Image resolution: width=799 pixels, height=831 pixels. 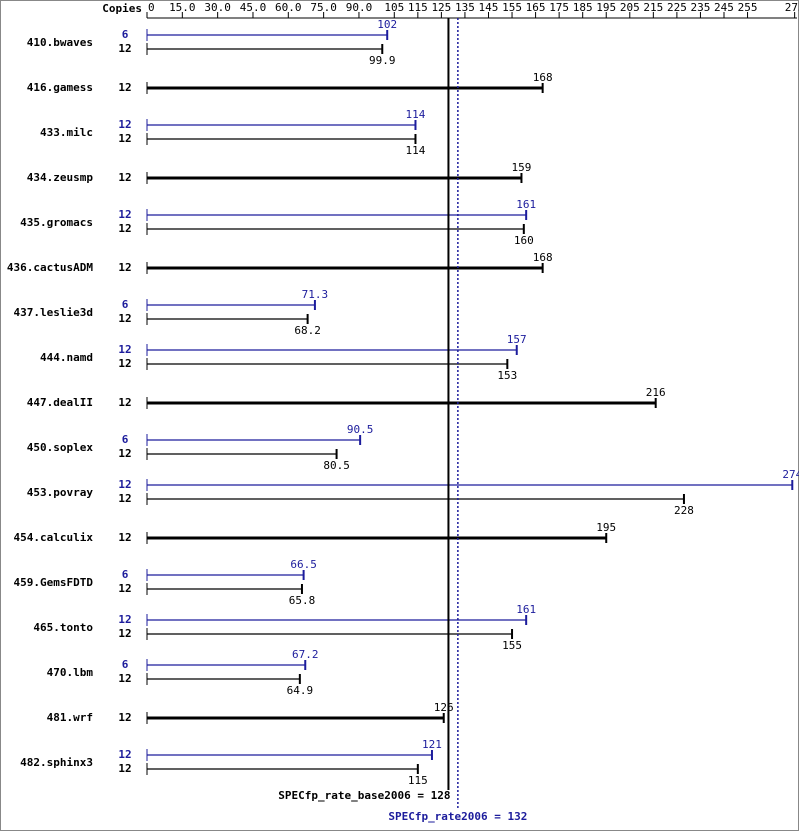 I want to click on benchmark-label: 433.milc, so click(x=66, y=132).